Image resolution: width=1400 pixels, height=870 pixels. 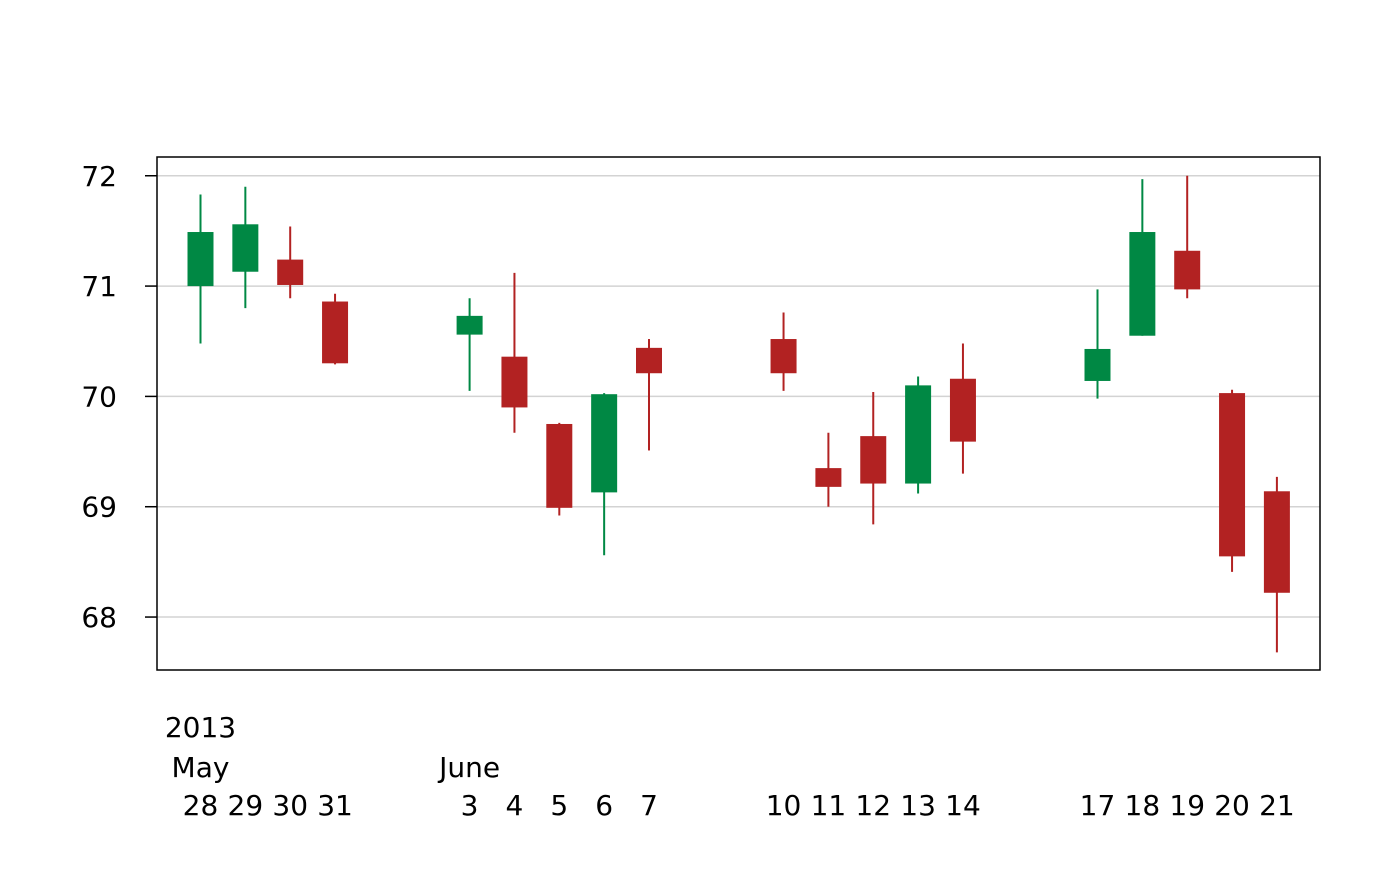 I want to click on x-tick-label: 21, so click(x=1277, y=805).